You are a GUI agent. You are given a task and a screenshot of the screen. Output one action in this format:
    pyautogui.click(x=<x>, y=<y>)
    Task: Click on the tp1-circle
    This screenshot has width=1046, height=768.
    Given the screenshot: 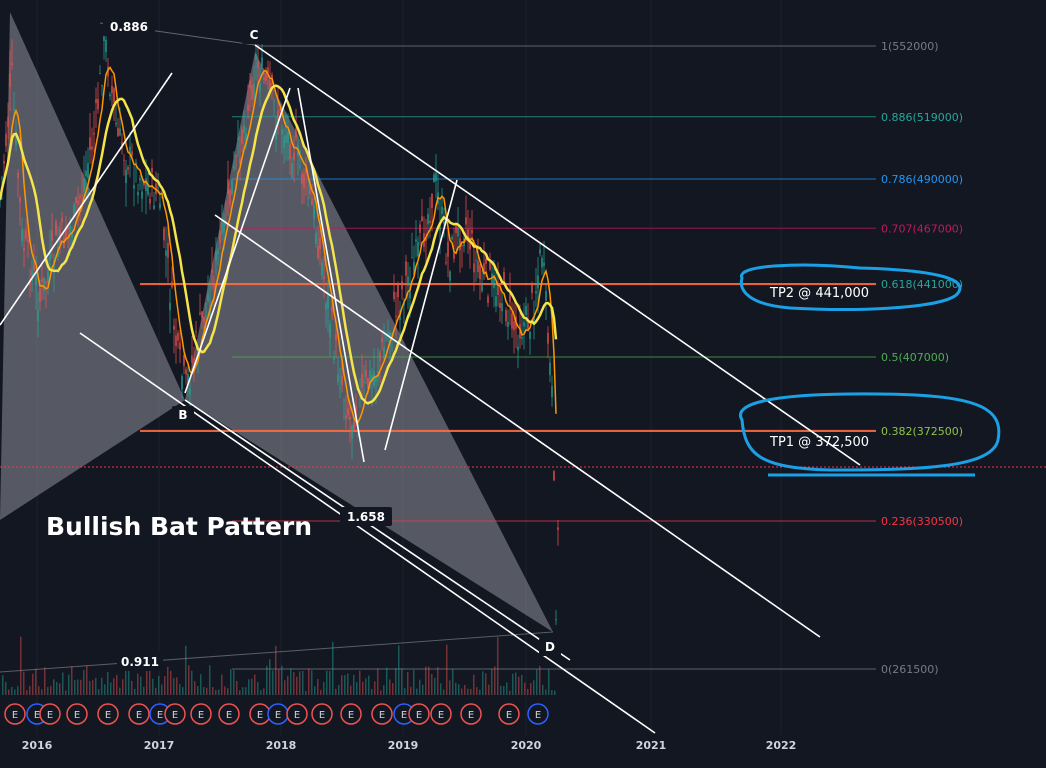 What is the action you would take?
    pyautogui.click(x=870, y=434)
    